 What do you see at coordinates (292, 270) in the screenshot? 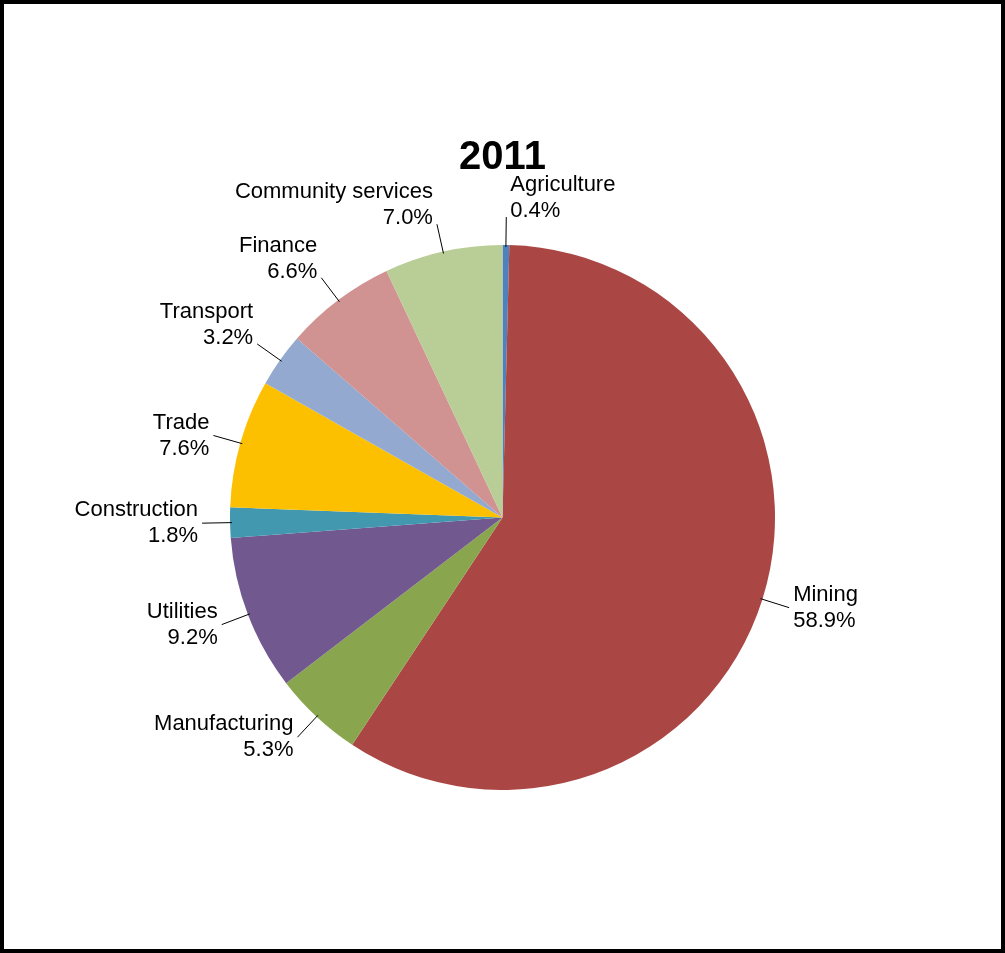
I see `data-label: 6.6%` at bounding box center [292, 270].